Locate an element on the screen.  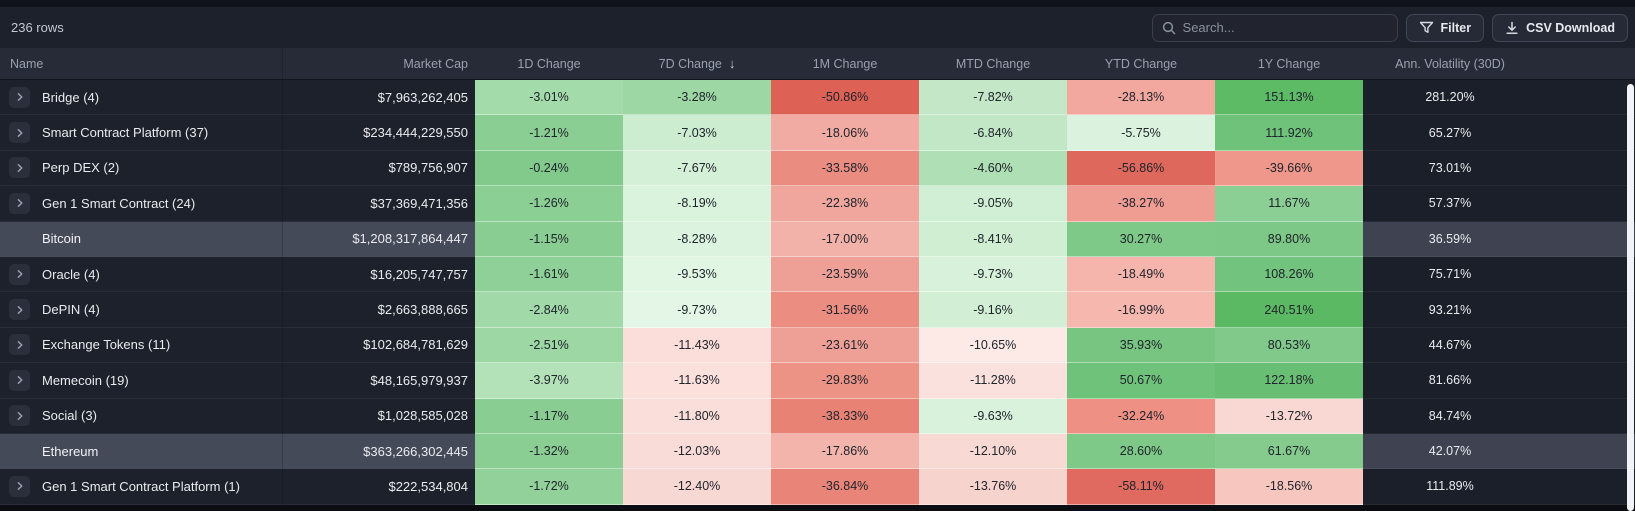
change-cell: -8.19% is located at coordinates (697, 204).